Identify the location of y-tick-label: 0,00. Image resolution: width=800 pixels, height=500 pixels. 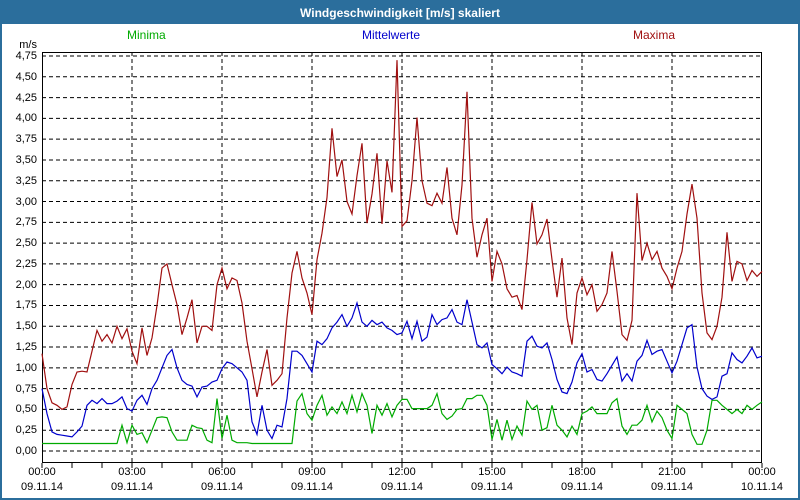
(26, 451).